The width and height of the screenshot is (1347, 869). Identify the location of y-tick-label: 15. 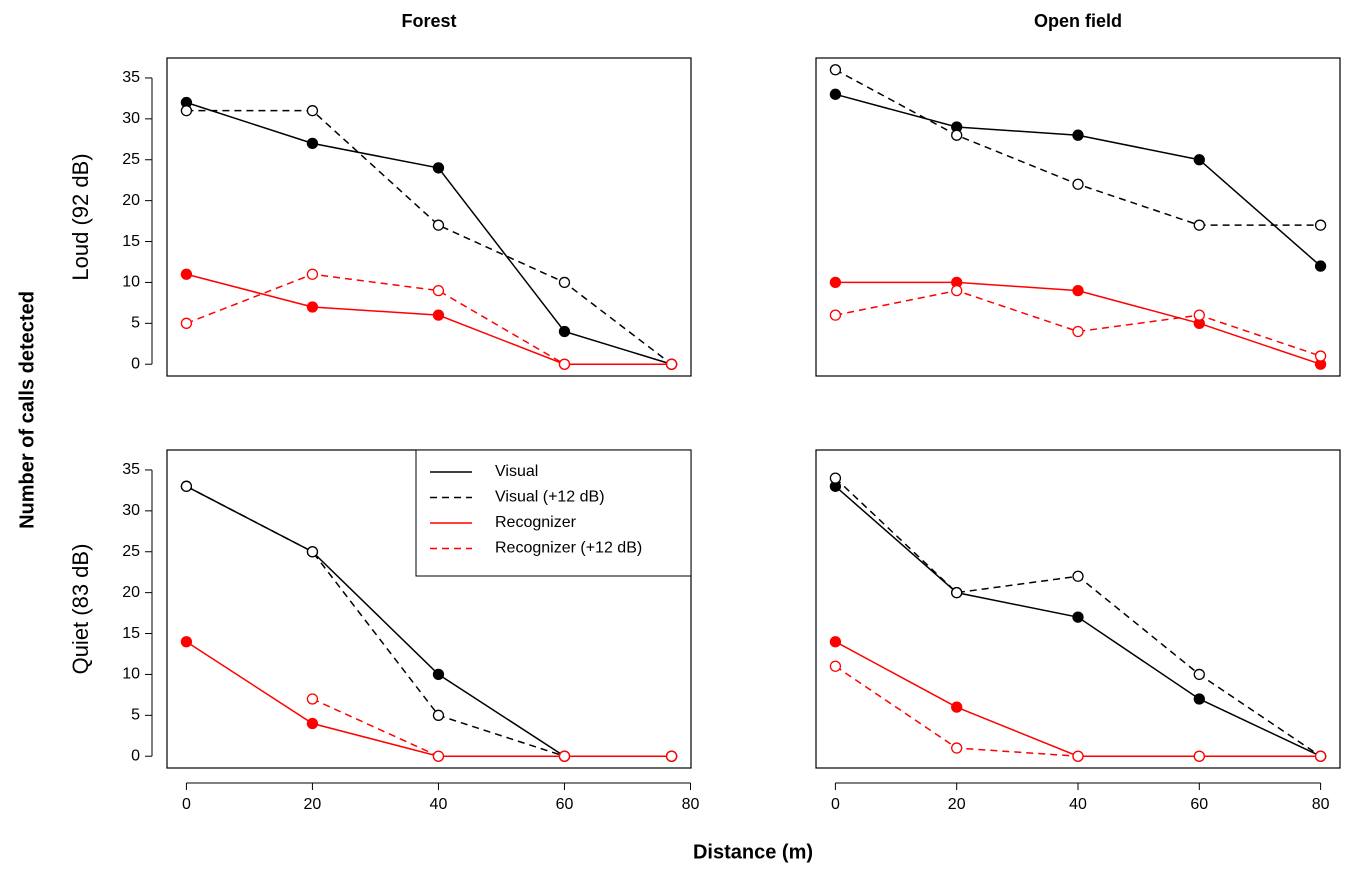
(131, 241).